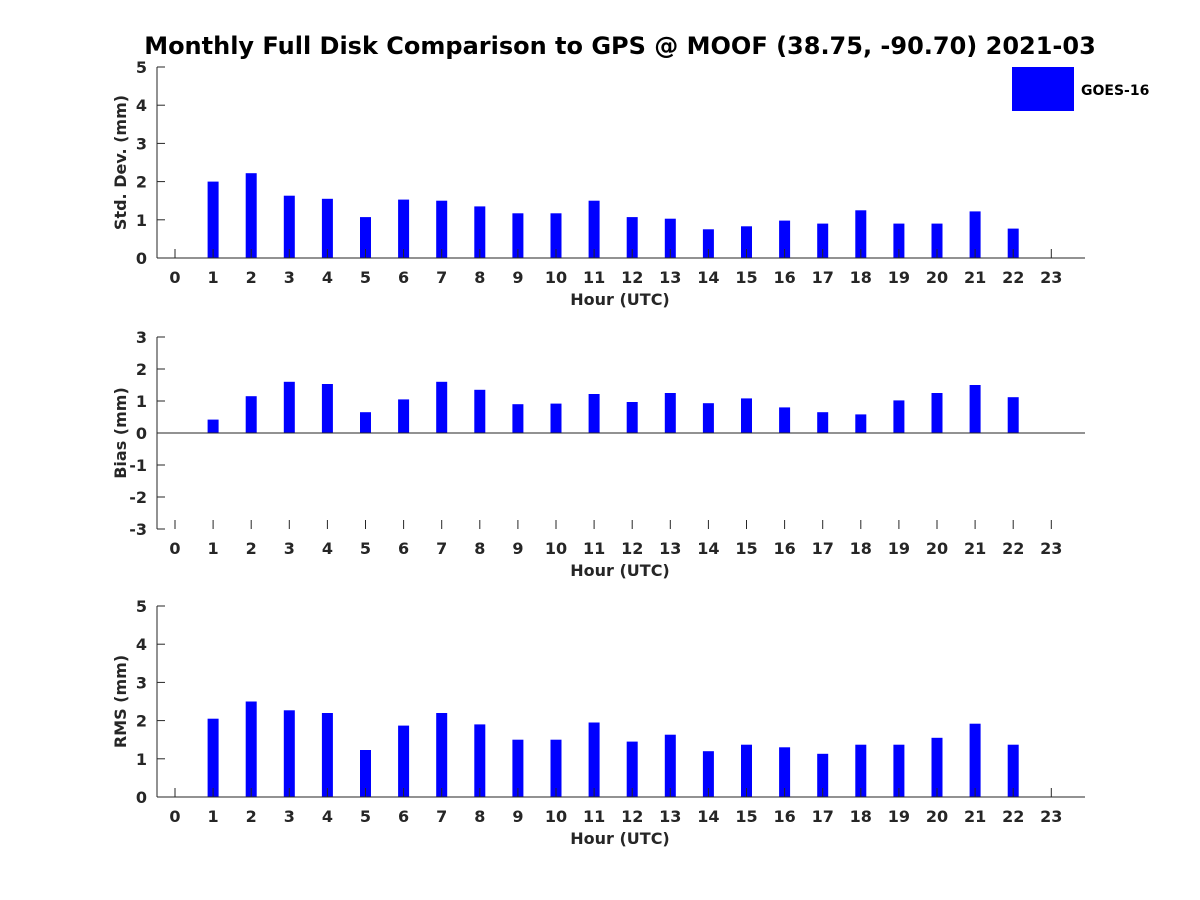  Describe the element at coordinates (1051, 816) in the screenshot. I see `x-tick-label: 23` at that location.